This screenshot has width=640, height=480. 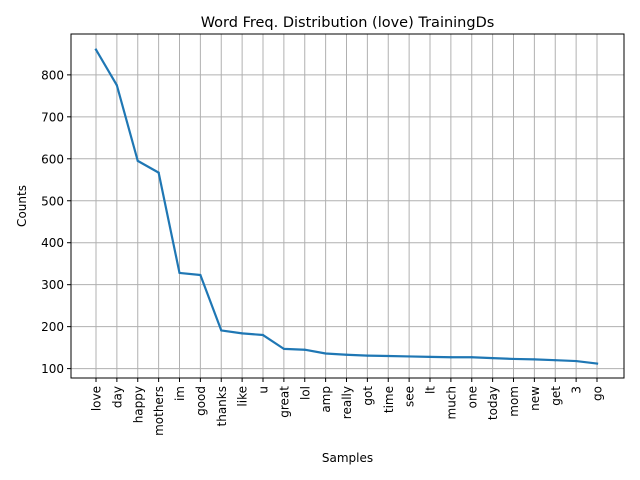 What do you see at coordinates (389, 399) in the screenshot?
I see `x-tick-label: time` at bounding box center [389, 399].